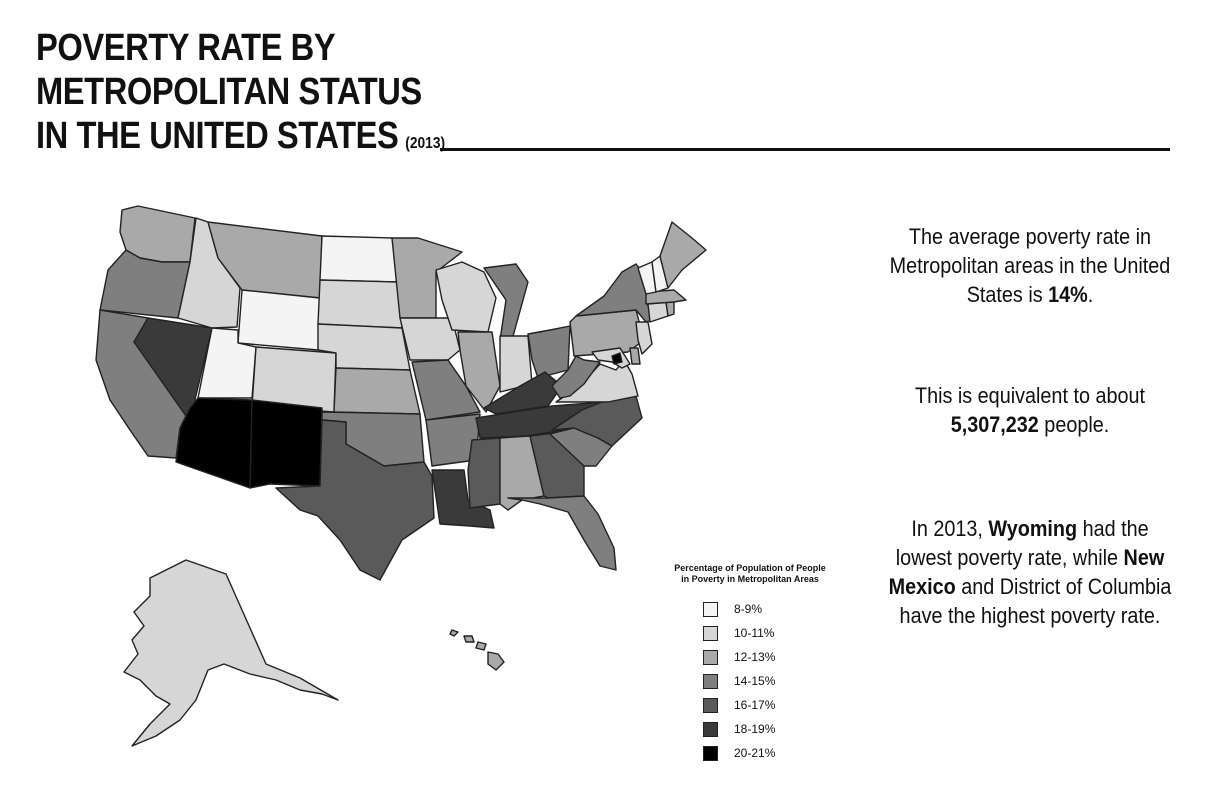 The width and height of the screenshot is (1224, 793). I want to click on state-LA, so click(463, 499).